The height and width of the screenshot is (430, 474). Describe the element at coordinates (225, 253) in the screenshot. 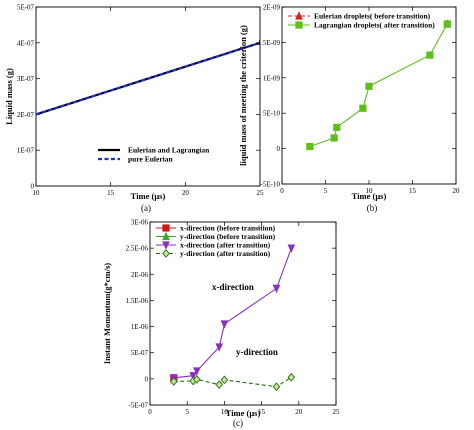

I see `legend-label-3: y-direction (after transition)` at that location.